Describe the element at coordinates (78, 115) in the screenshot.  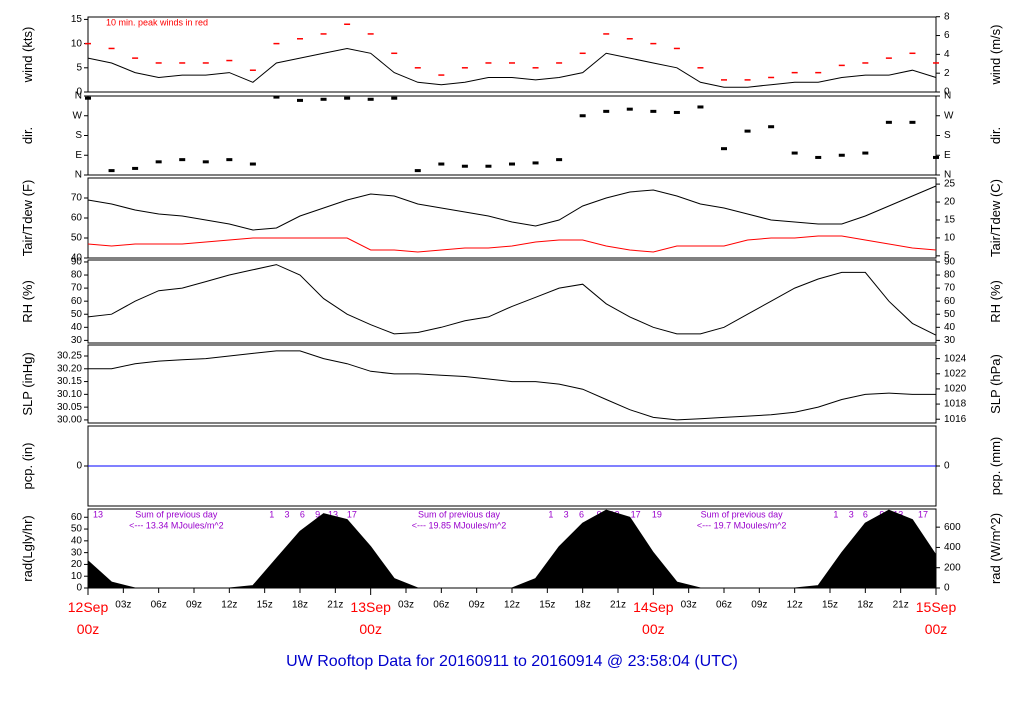
I see `y-tick-label: W` at that location.